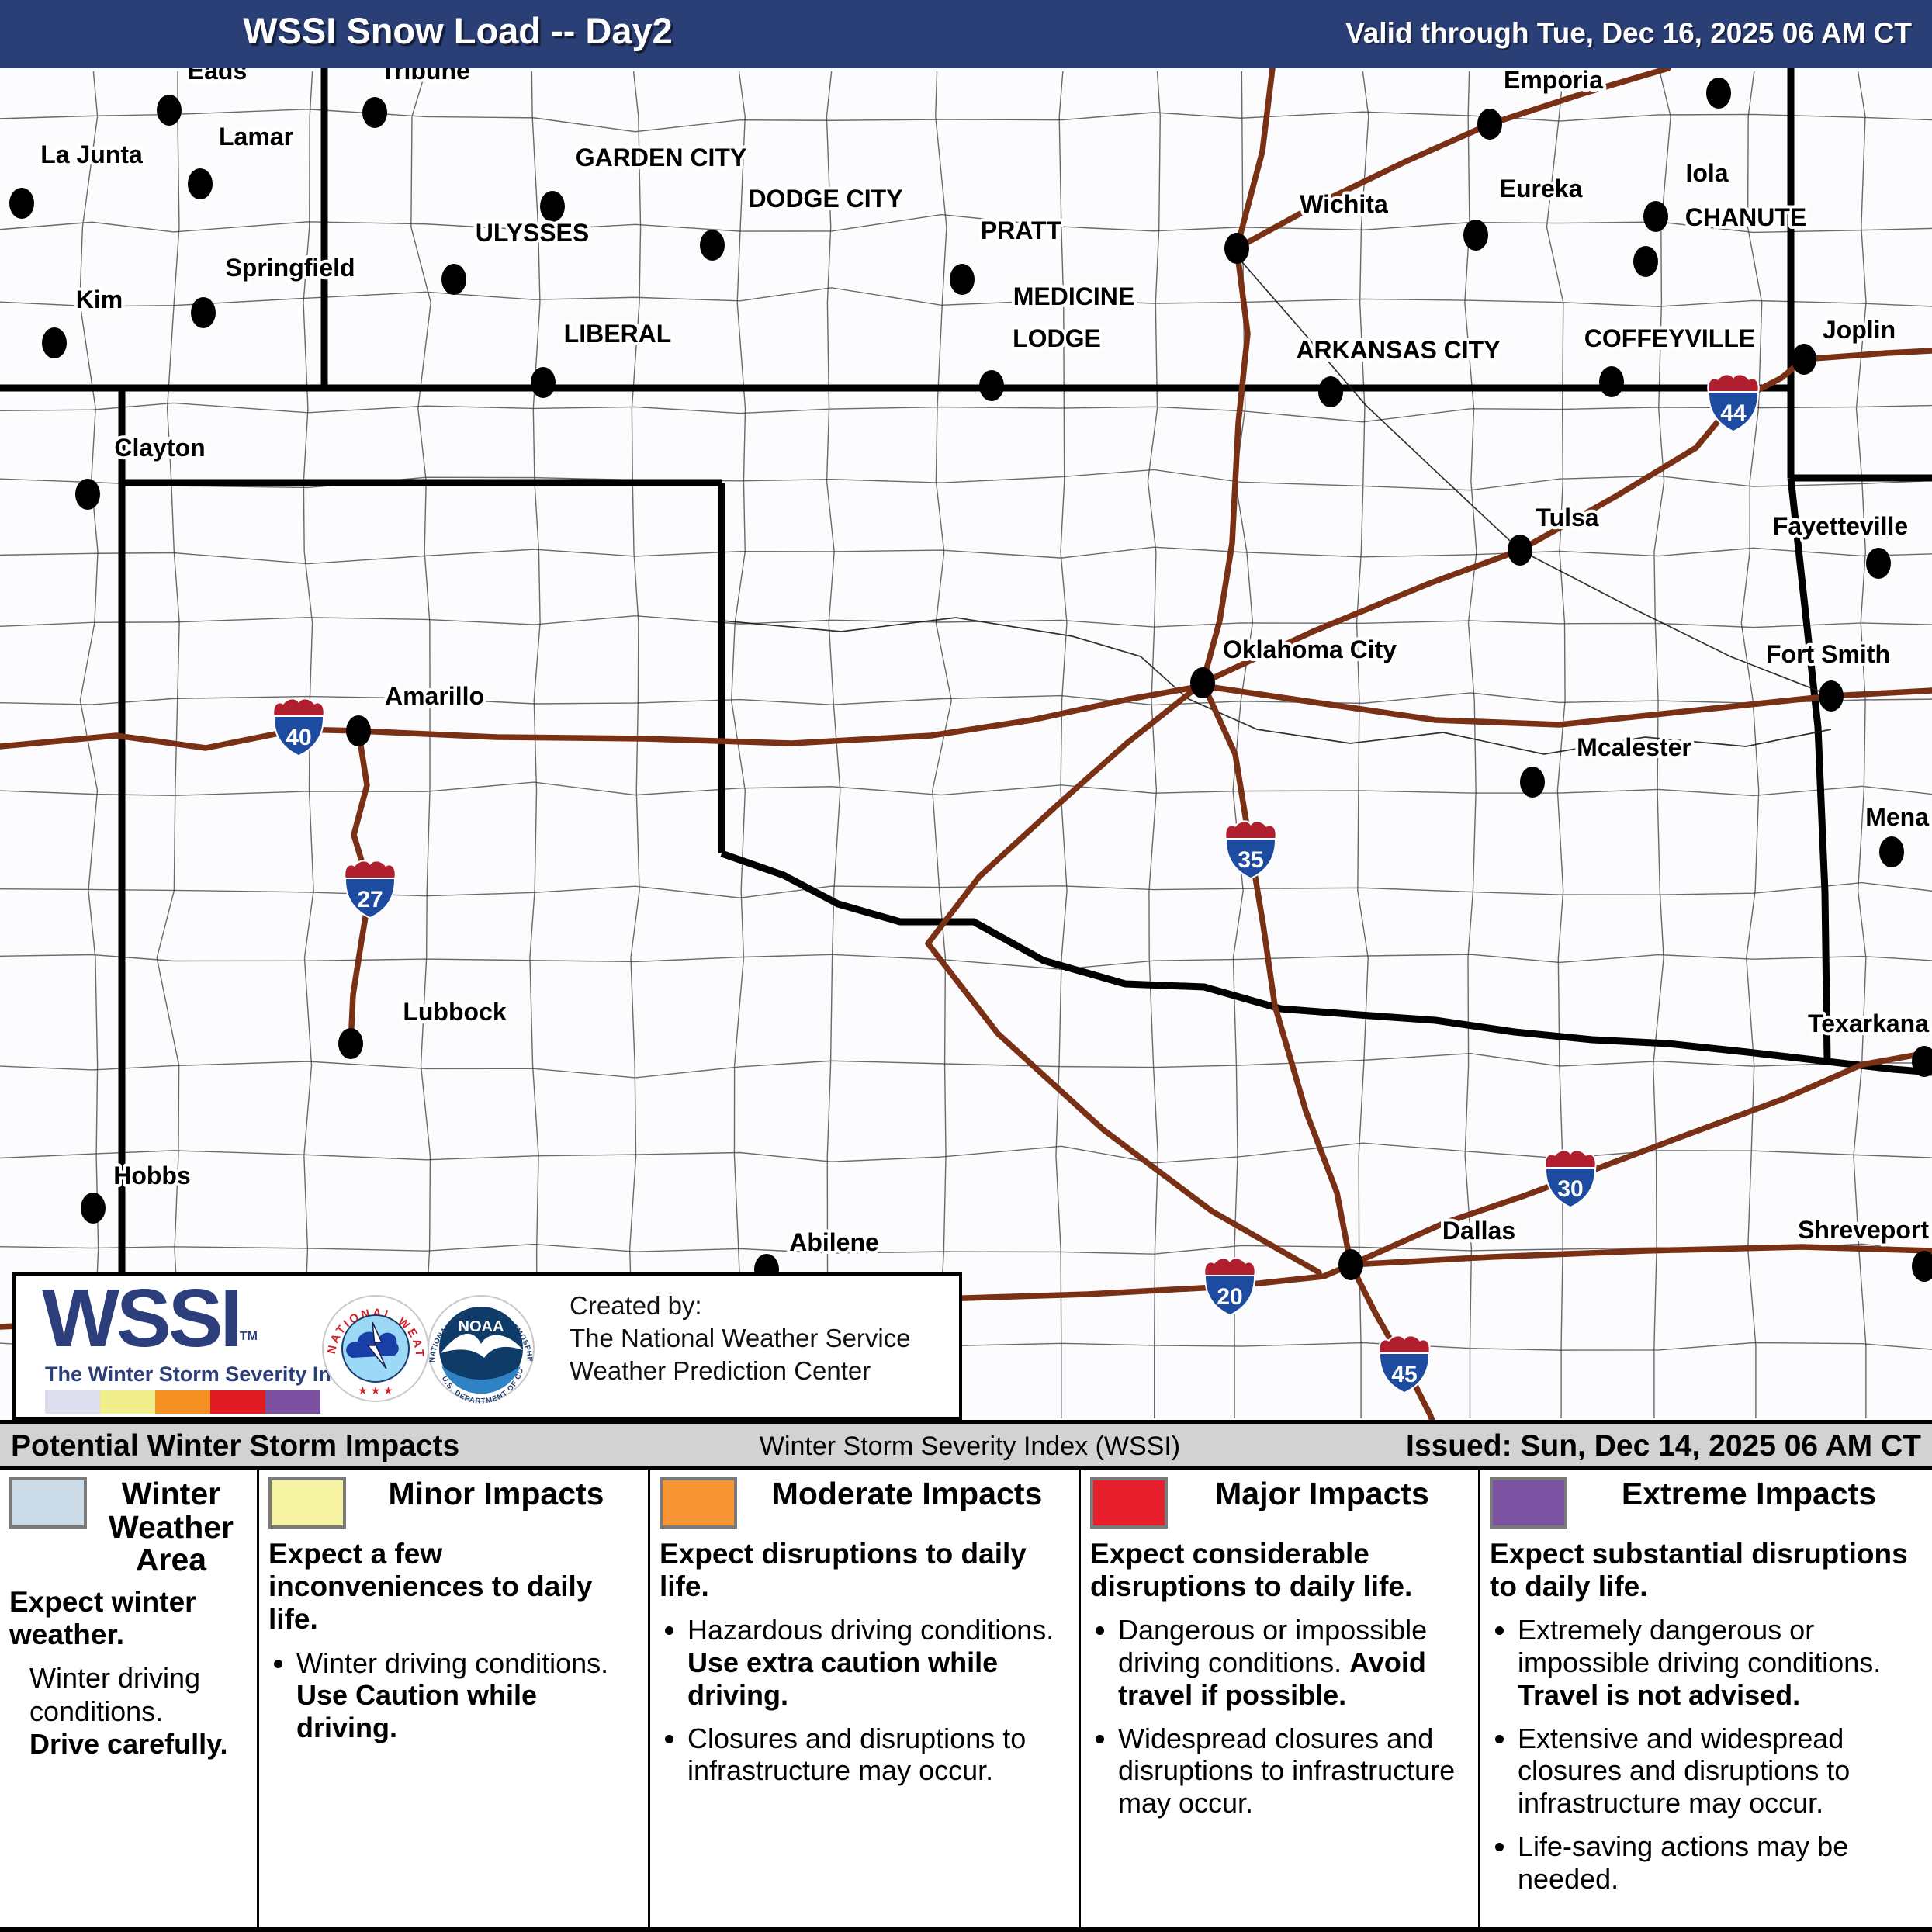 This screenshot has width=1932, height=1932. Describe the element at coordinates (1669, 338) in the screenshot. I see `city-label: COFFEYVILLE` at that location.